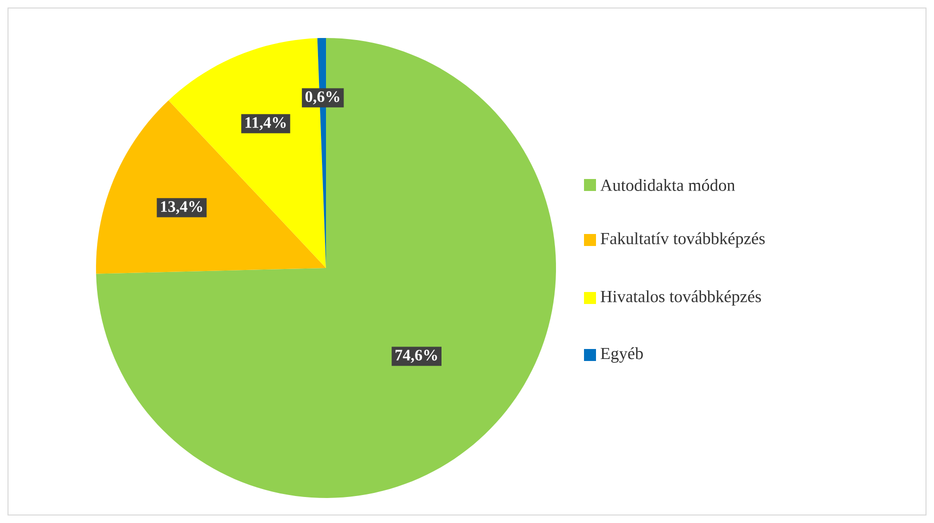 The width and height of the screenshot is (934, 523). I want to click on data-label: 11,4%, so click(266, 123).